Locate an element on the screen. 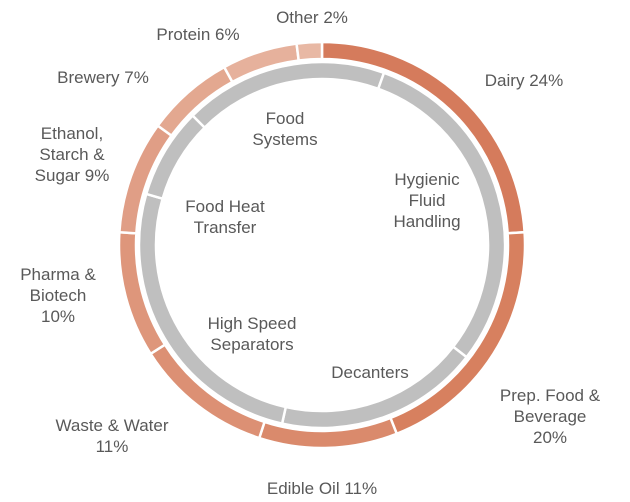  label-text: Food Systems is located at coordinates (285, 129).